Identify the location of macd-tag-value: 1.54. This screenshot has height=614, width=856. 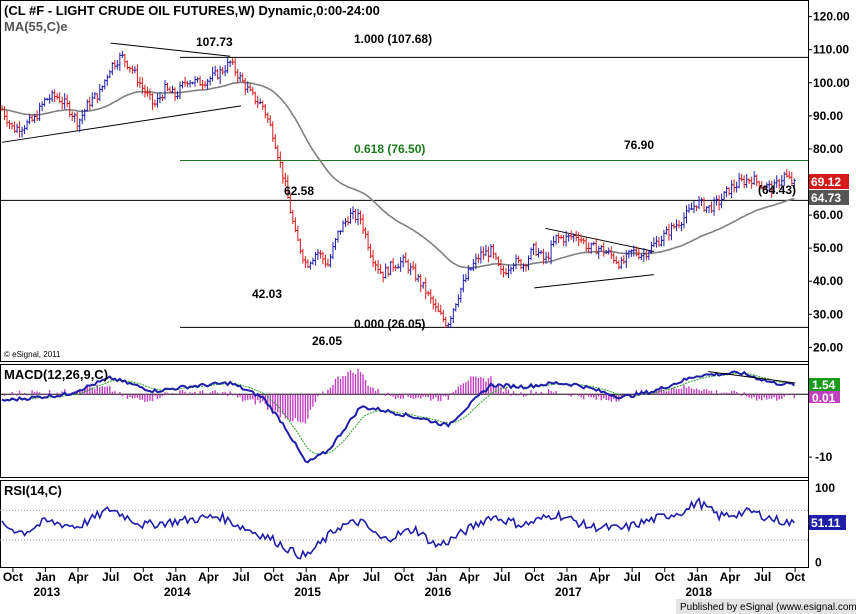
(824, 385).